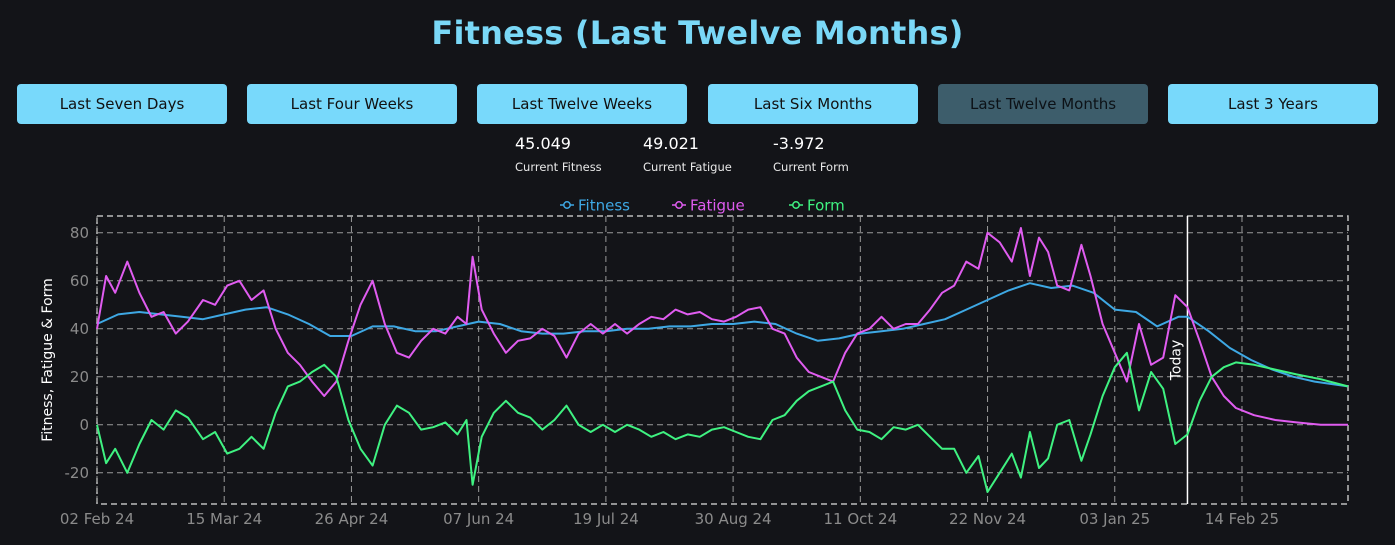 Image resolution: width=1395 pixels, height=545 pixels. I want to click on x-tick-label: 11 Oct 24, so click(860, 519).